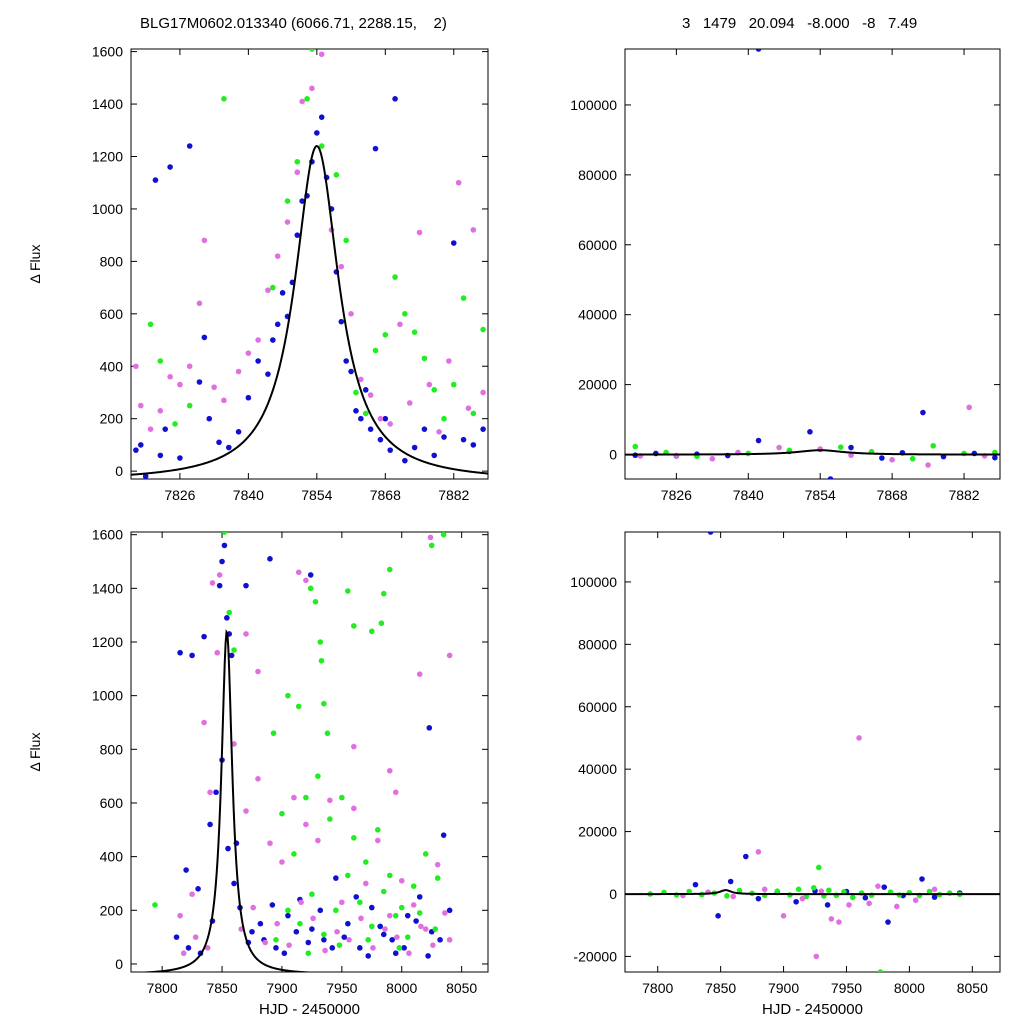 This screenshot has width=1024, height=1024. Describe the element at coordinates (812, 1009) in the screenshot. I see `x-axis-label: HJD - 2450000` at that location.